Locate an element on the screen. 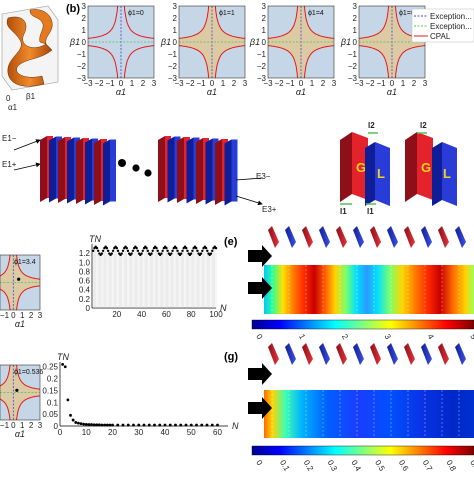 The image size is (474, 479). panel-b-2-xtick: 3 is located at coordinates (334, 83).